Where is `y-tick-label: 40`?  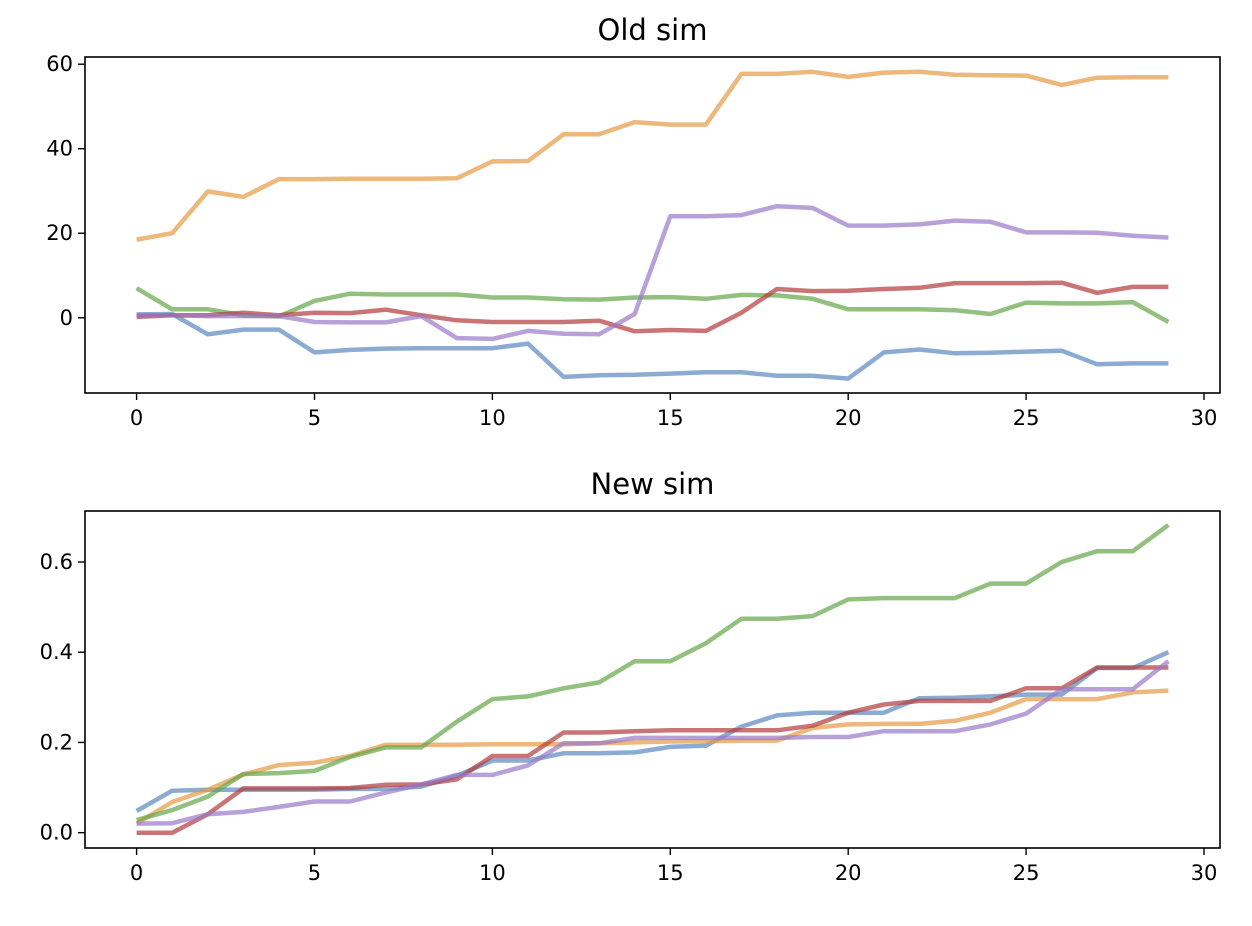 y-tick-label: 40 is located at coordinates (59, 149).